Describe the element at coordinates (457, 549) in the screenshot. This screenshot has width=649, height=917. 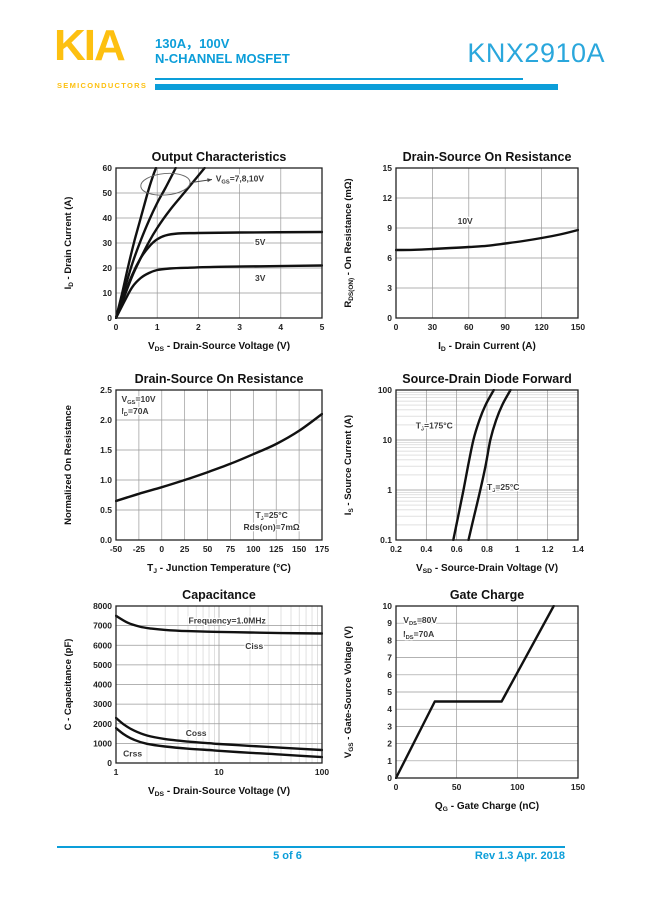
I see `svg-text: 0.6` at that location.